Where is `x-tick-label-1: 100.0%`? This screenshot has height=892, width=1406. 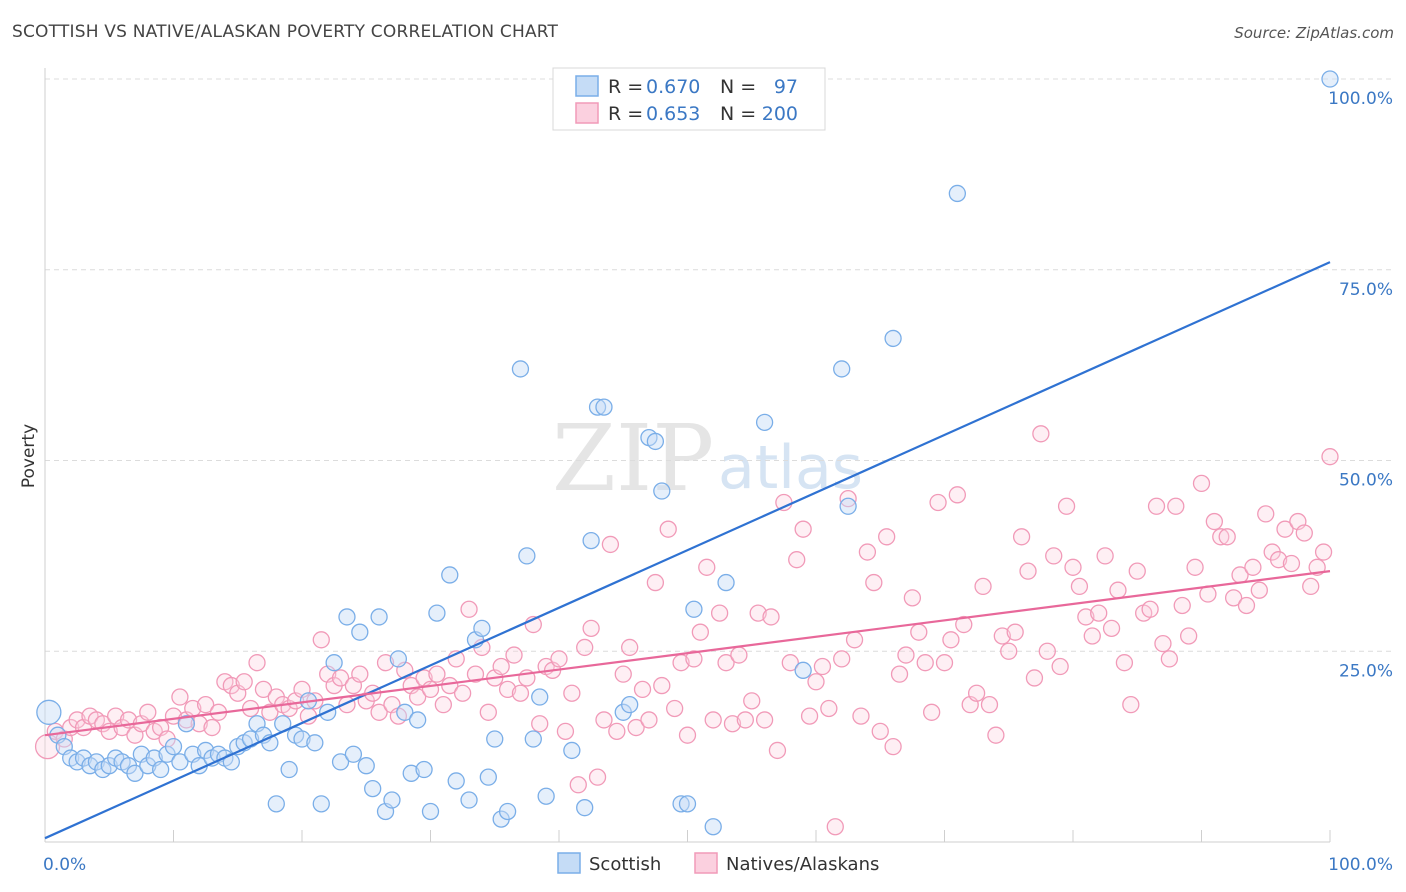 x-tick-label-1: 100.0% is located at coordinates (1360, 865).